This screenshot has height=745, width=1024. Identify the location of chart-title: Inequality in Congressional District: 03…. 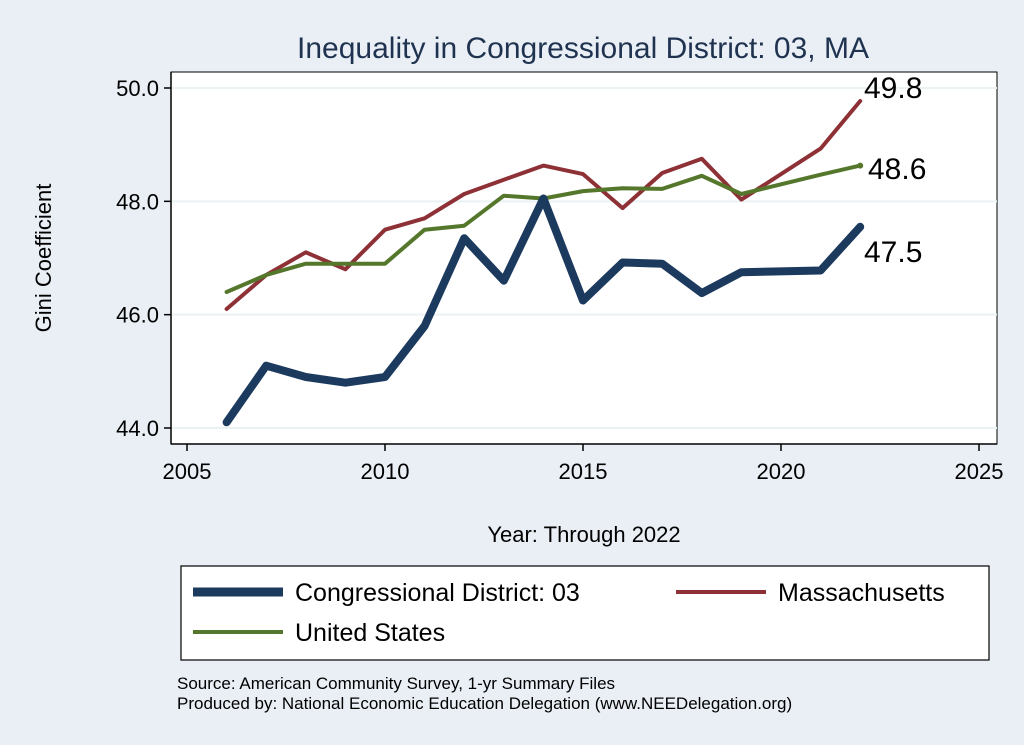
(583, 48).